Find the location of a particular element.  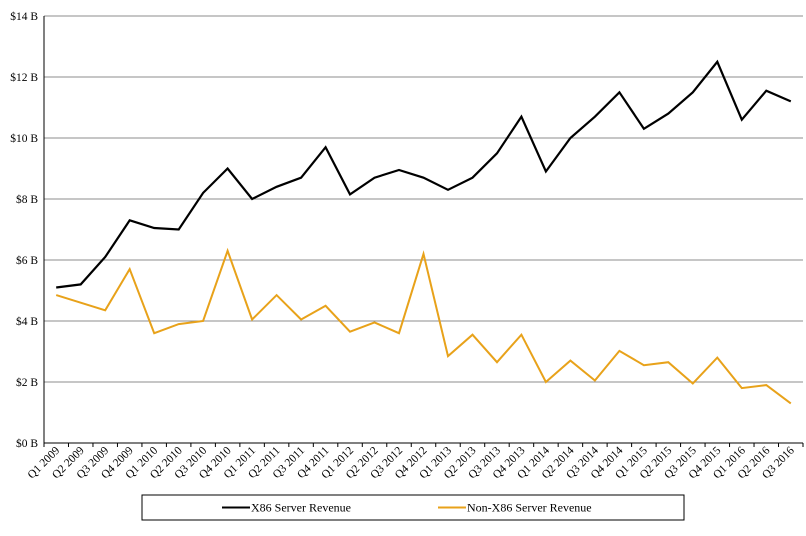

y-tick-label: $6 B is located at coordinates (27, 260).